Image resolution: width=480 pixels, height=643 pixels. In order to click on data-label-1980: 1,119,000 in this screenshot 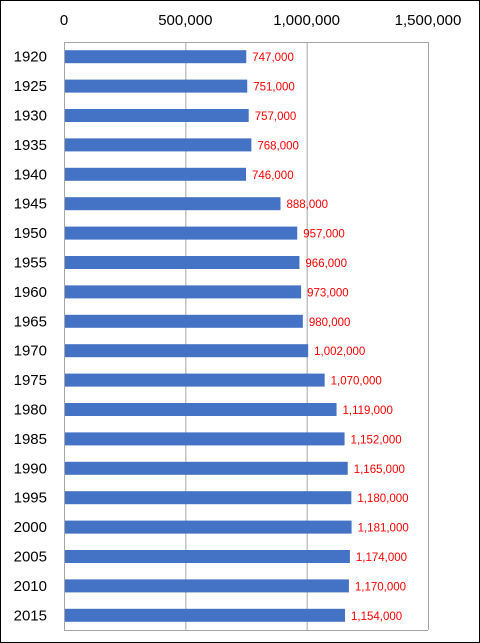, I will do `click(368, 411)`.